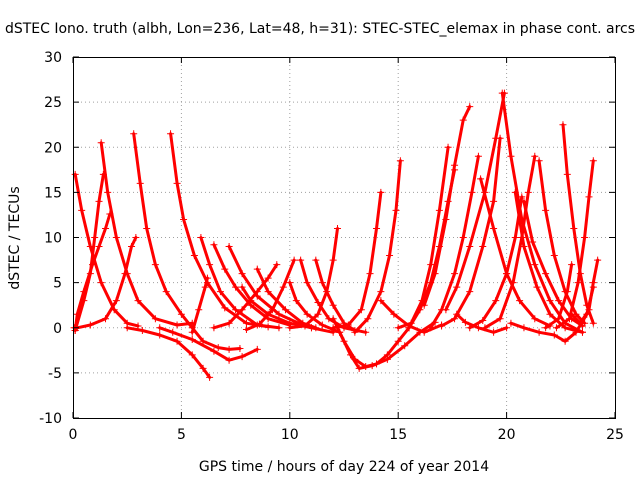 The image size is (640, 480). I want to click on x-tick-label: 10, so click(290, 435).